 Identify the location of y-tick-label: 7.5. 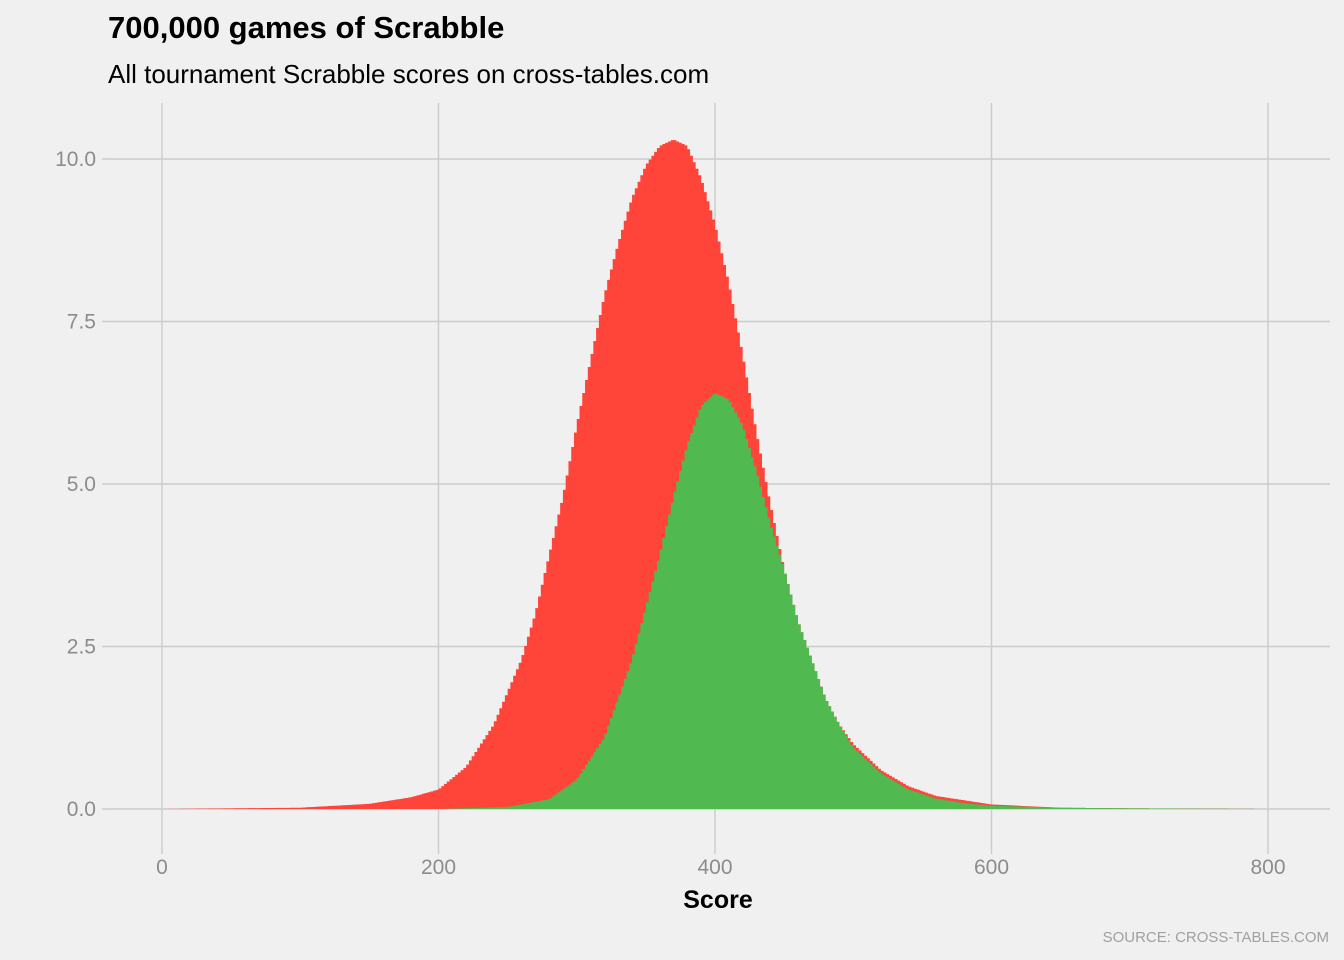
(81, 322).